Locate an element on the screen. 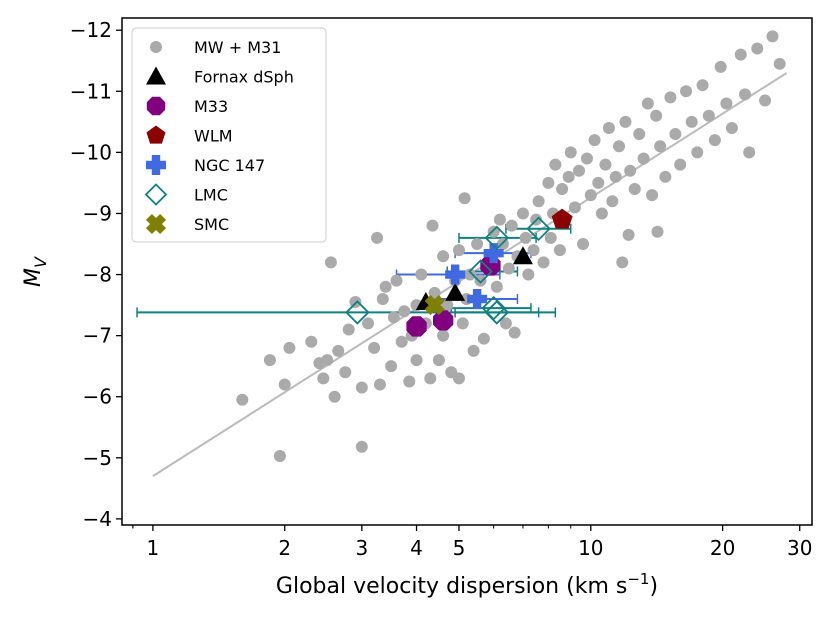  m33-point is located at coordinates (416, 326).